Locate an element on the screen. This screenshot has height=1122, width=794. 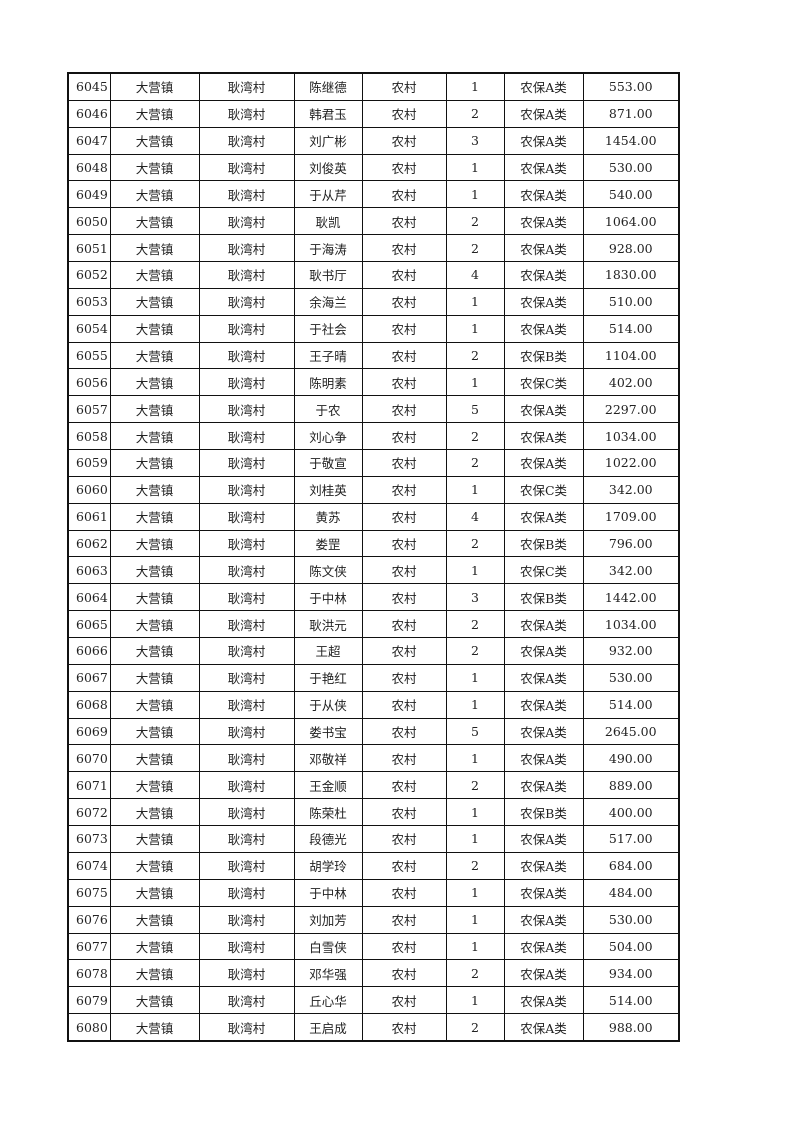
cell-amount: 1064.00 is located at coordinates (631, 221).